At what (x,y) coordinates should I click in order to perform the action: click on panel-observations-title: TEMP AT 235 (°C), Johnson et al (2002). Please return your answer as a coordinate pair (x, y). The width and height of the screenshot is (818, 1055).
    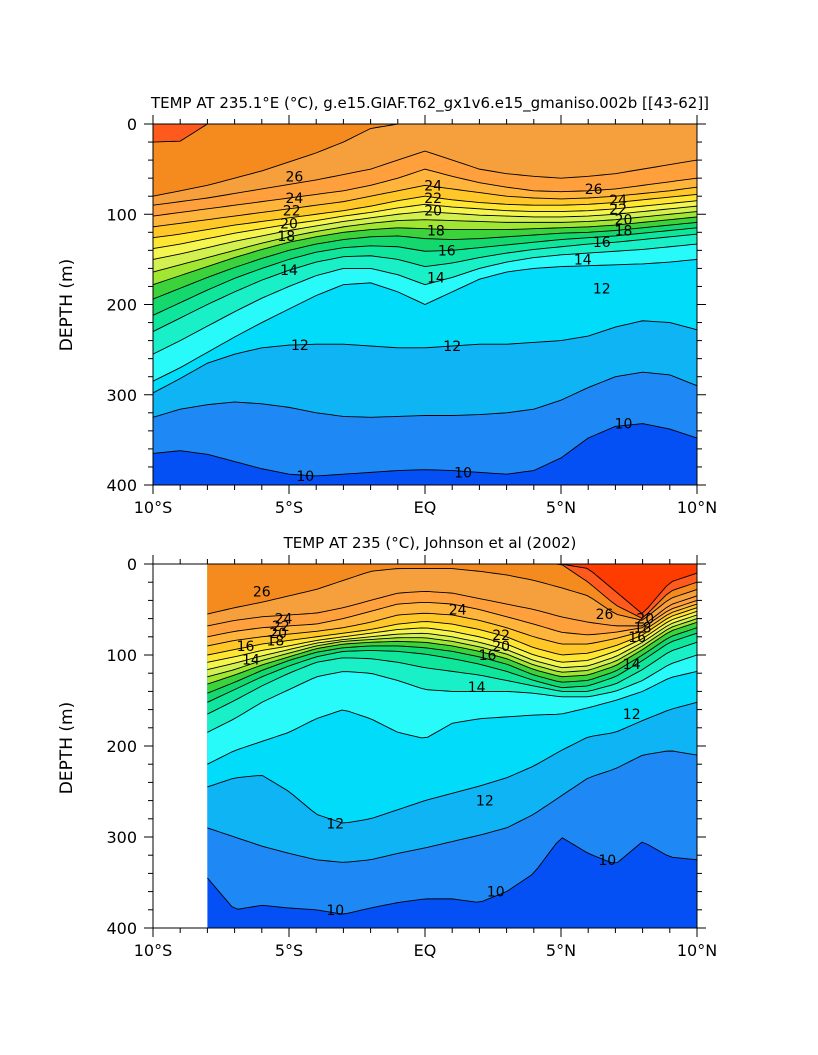
    Looking at the image, I should click on (430, 543).